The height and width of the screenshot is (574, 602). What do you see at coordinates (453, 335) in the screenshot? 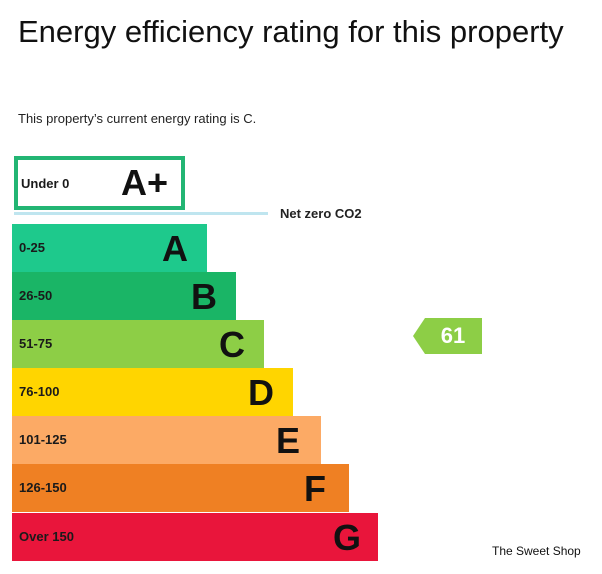
I see `current-rating-value: 61` at bounding box center [453, 335].